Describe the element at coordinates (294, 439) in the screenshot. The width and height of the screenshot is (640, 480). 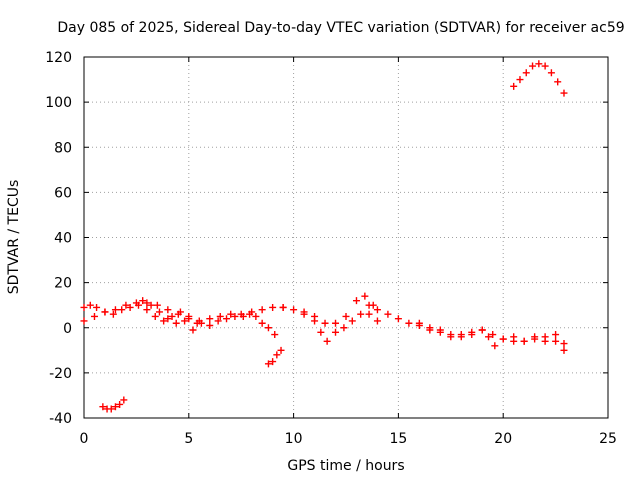
I see `x-tick-label: 10` at that location.